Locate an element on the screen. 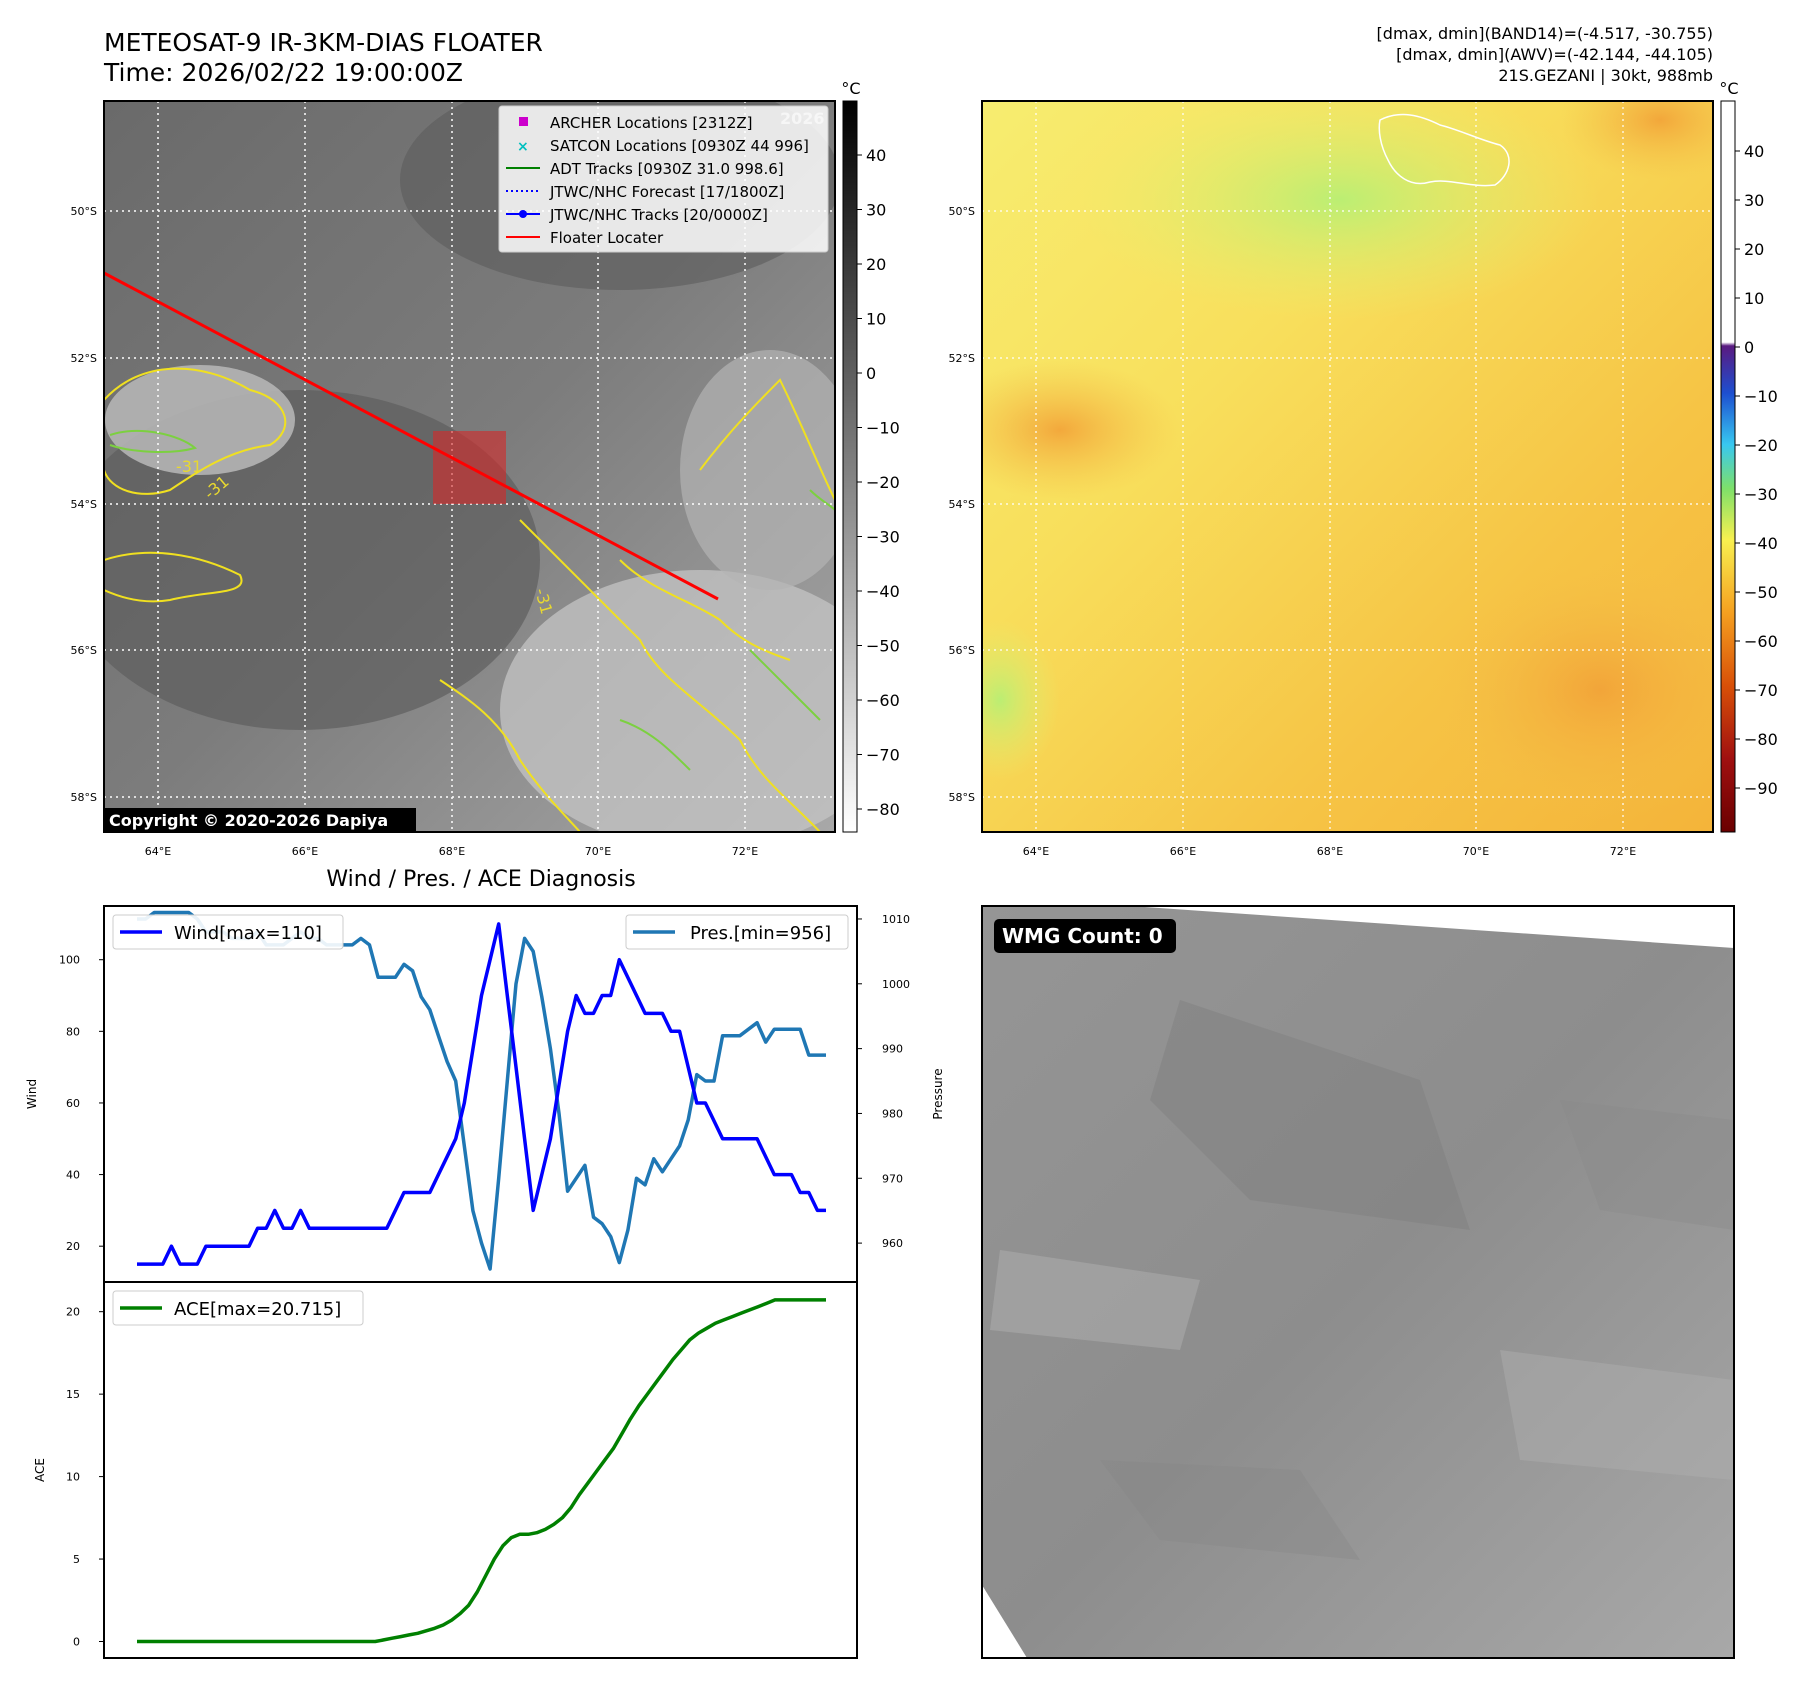  ir-colorbar-tick-label: 20 is located at coordinates (876, 264).